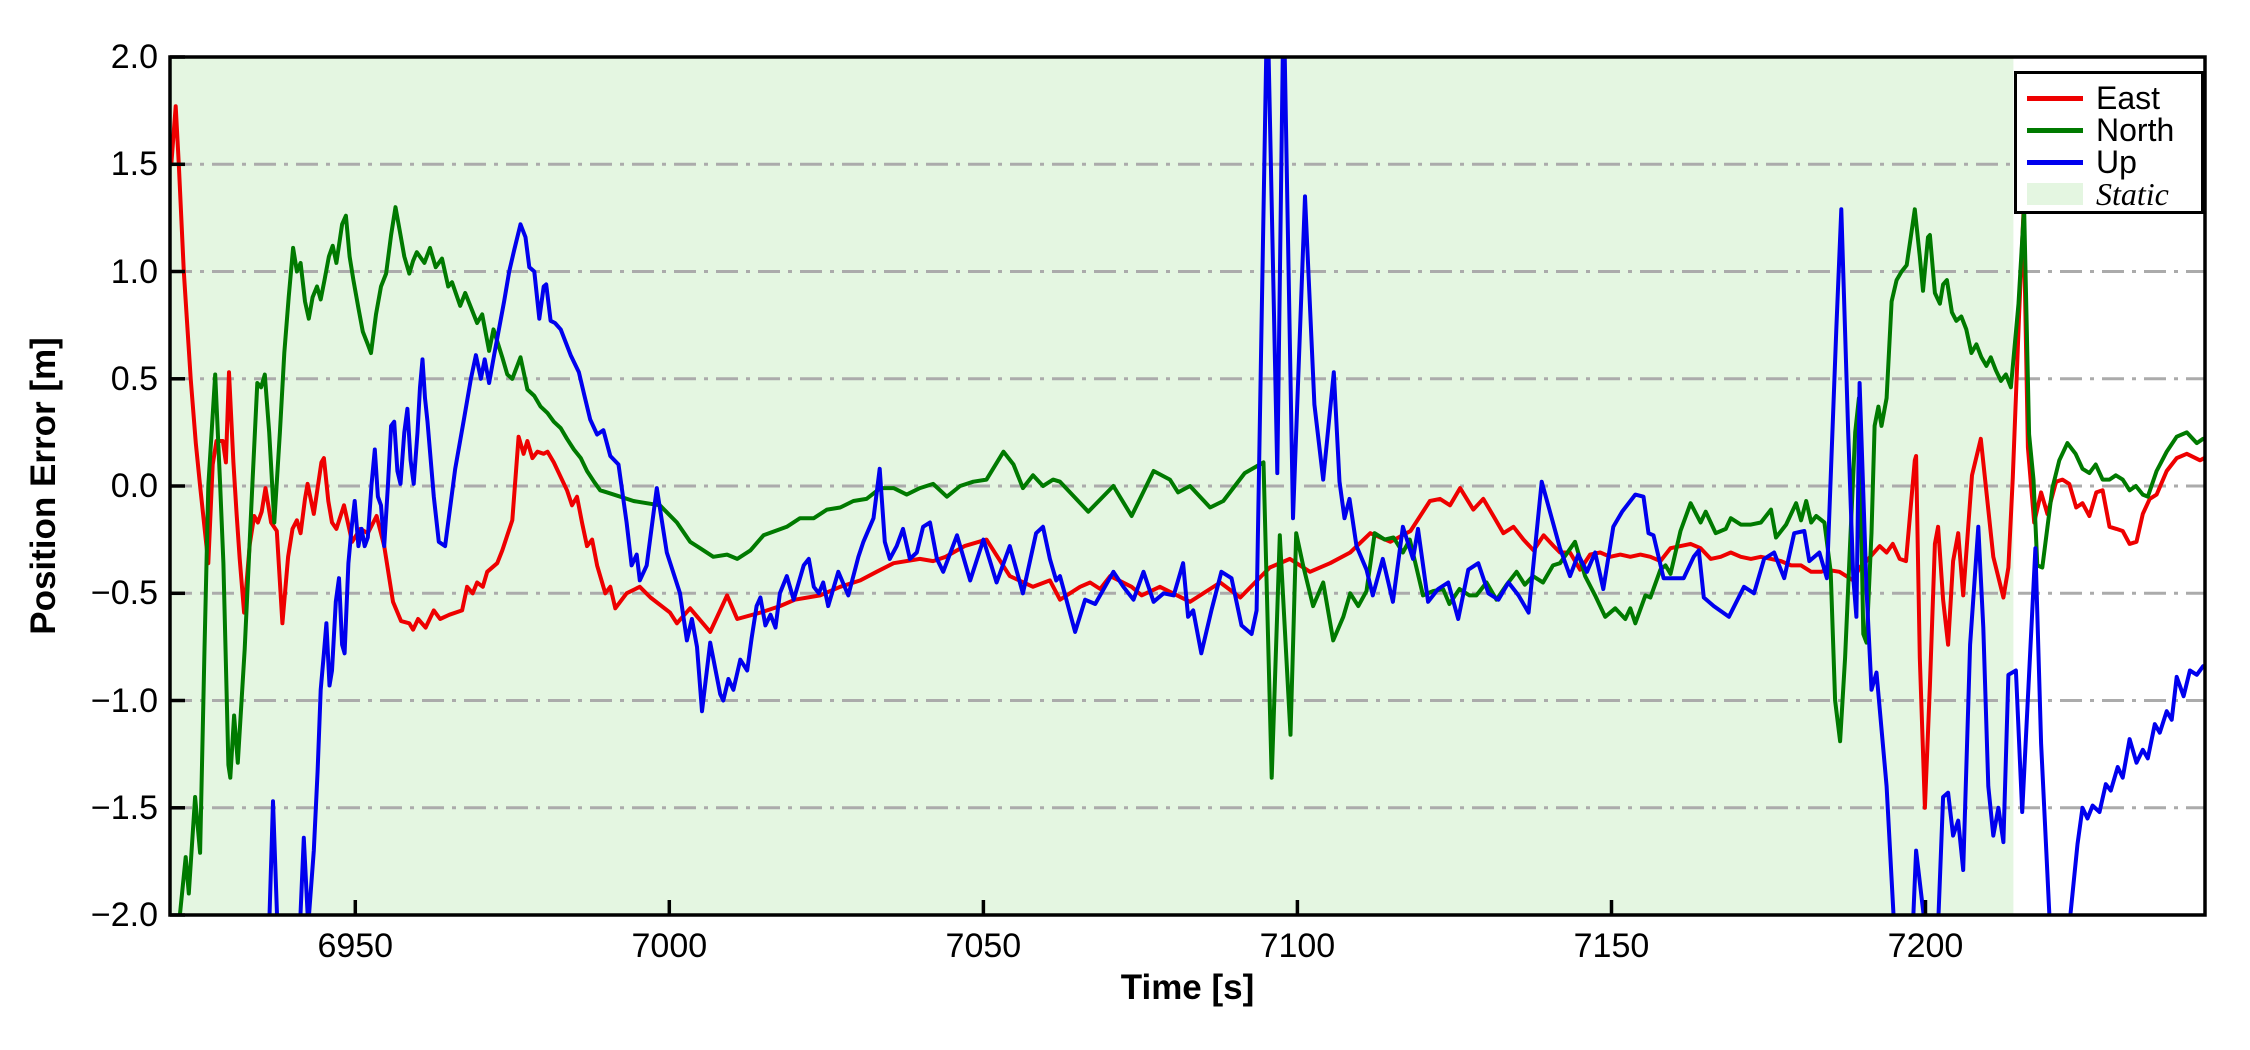 The width and height of the screenshot is (2250, 1050). I want to click on x-tick-label: 7200, so click(1925, 946).